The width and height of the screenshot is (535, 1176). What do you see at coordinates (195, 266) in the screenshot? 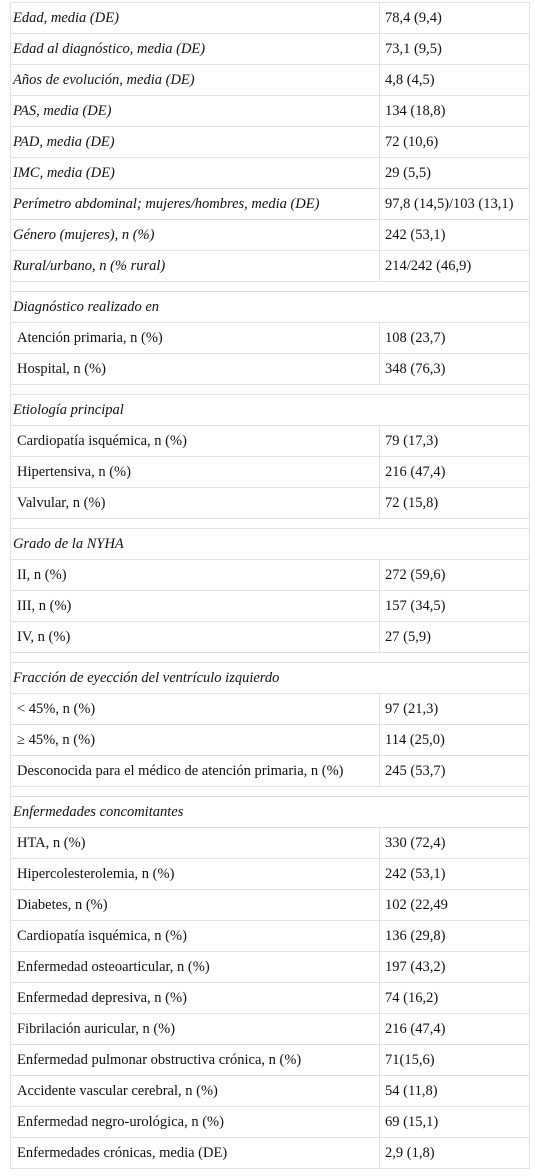
I see `row-label: Rural/urbano, n (% rural)` at bounding box center [195, 266].